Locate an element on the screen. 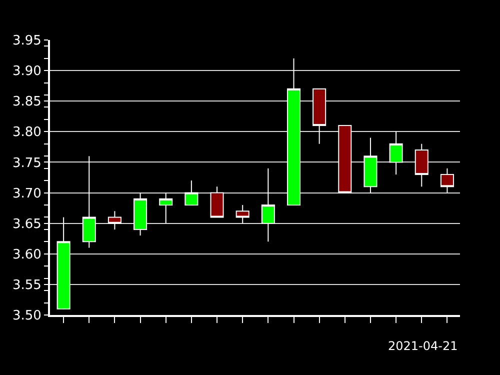 The width and height of the screenshot is (500, 375). y-tick-label: 3.50 is located at coordinates (27, 316).